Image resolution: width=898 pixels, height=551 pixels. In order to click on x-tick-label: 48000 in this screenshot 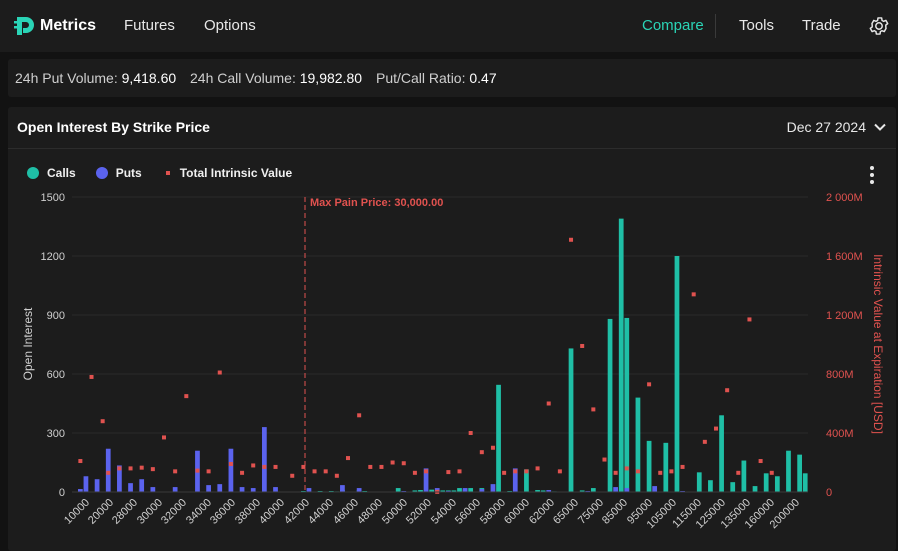, I will do `click(370, 512)`.